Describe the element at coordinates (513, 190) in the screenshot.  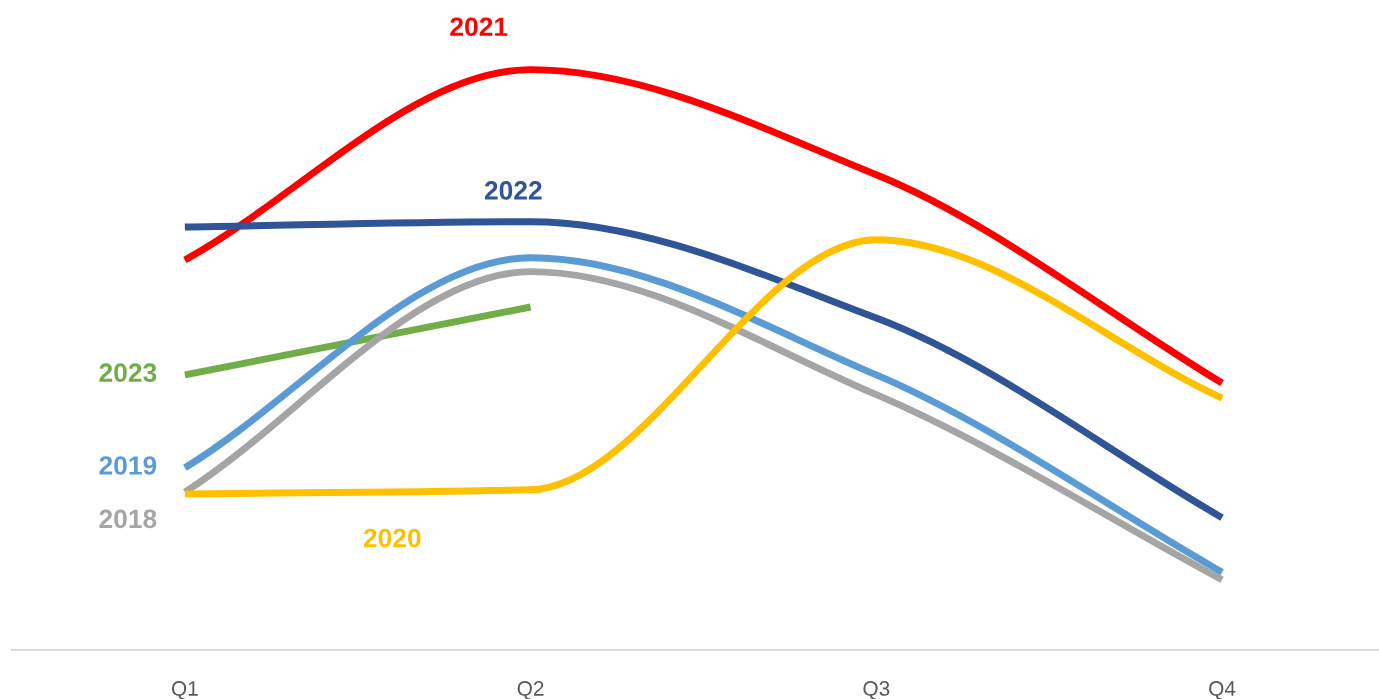
I see `series-label: 2022` at that location.